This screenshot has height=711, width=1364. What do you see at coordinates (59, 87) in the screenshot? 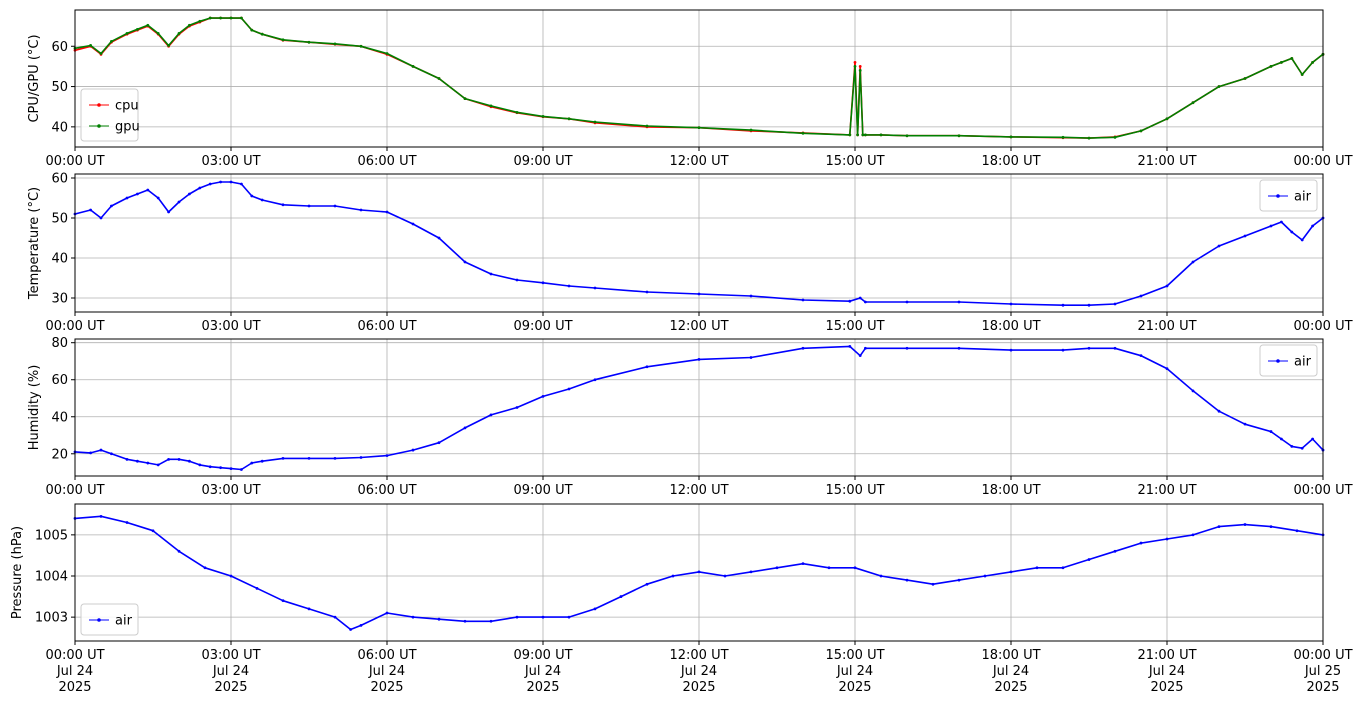
I see `y-tick-label: 50` at bounding box center [59, 87].